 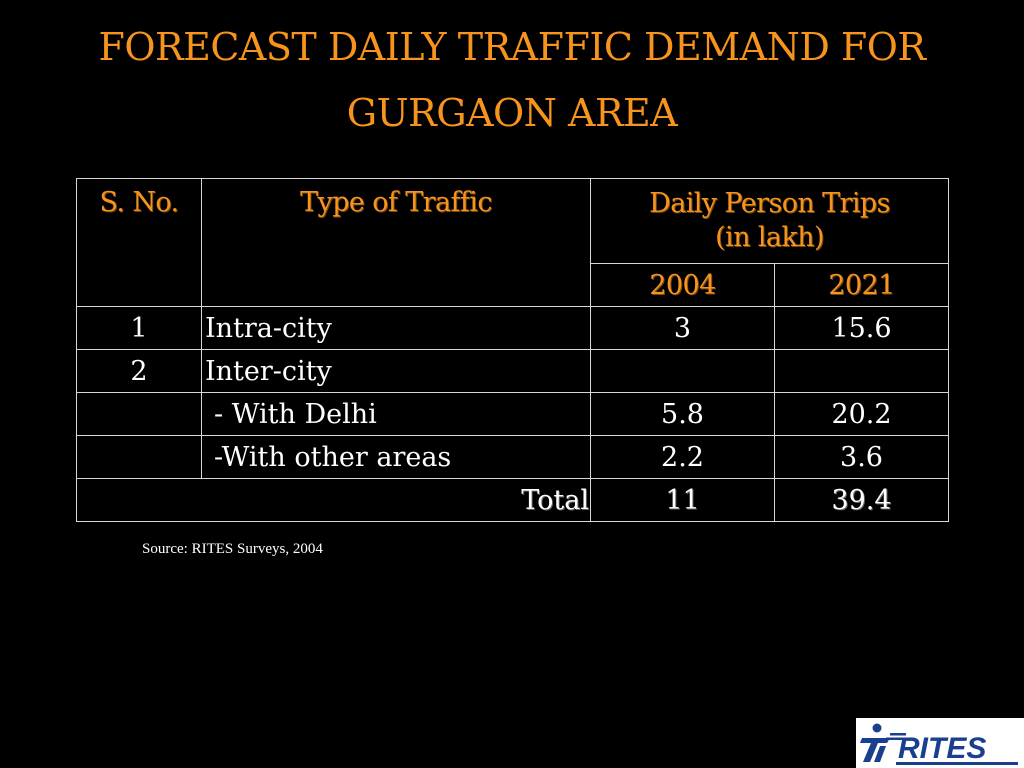 What do you see at coordinates (512, 113) in the screenshot?
I see `slide-title-line-2: GURGAON AREA` at bounding box center [512, 113].